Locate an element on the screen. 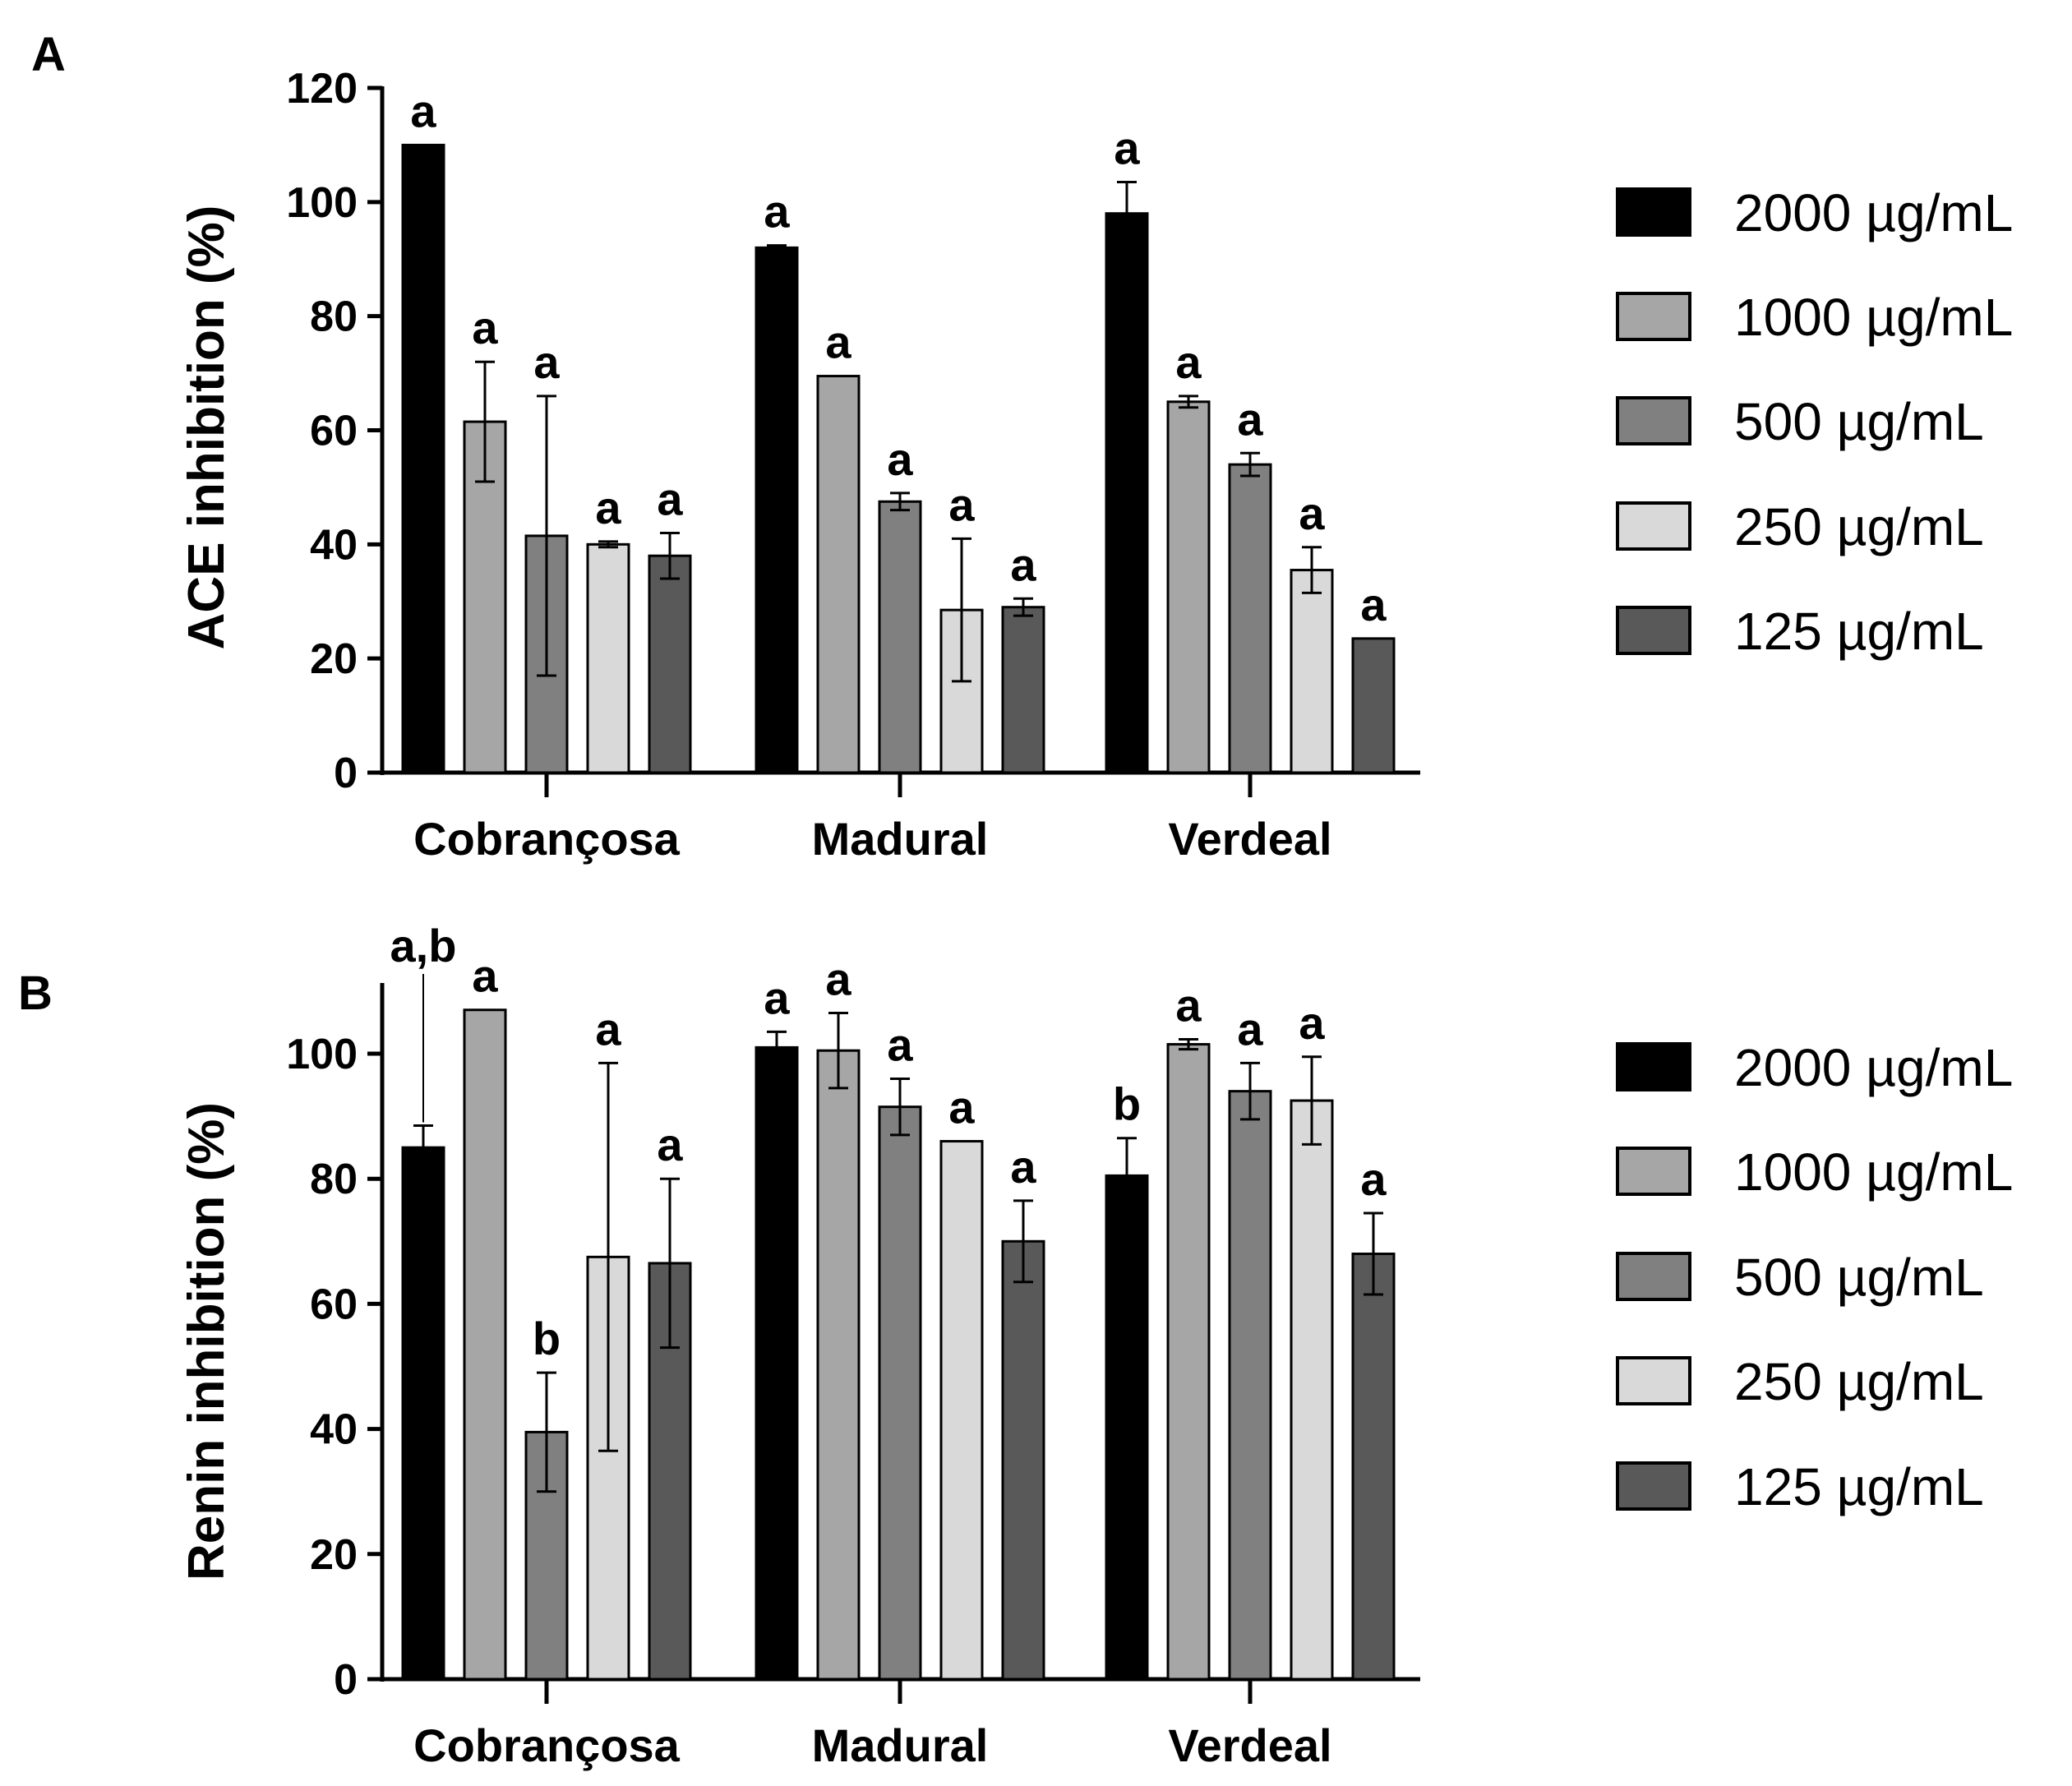 The height and width of the screenshot is (1786, 2072). y-tick-label: 120 is located at coordinates (322, 89).